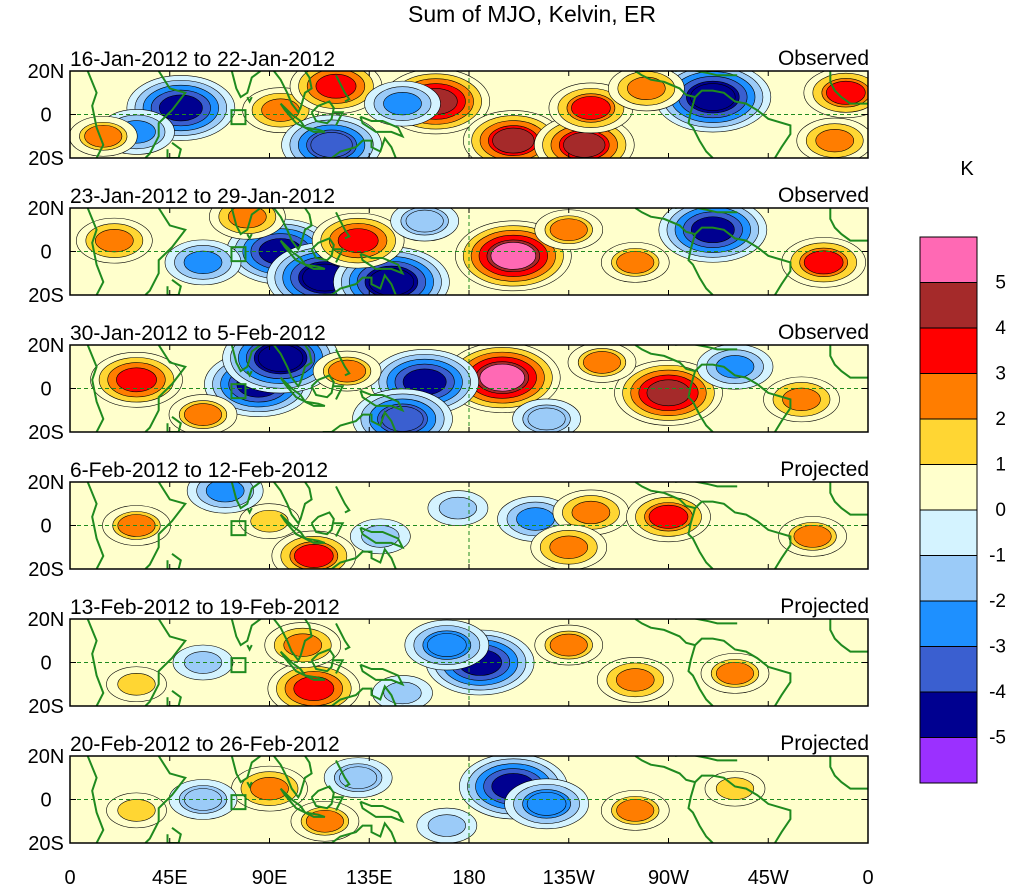 The image size is (1015, 889). Describe the element at coordinates (997, 601) in the screenshot. I see `colorbar-tick-label: -2` at that location.